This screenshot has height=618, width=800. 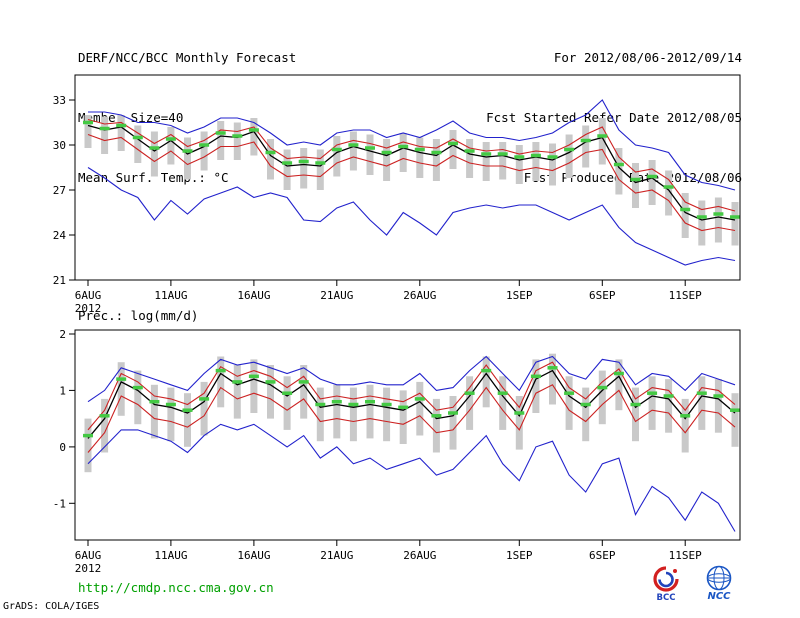 I want to click on svg-text: 2, so click(x=62, y=334).